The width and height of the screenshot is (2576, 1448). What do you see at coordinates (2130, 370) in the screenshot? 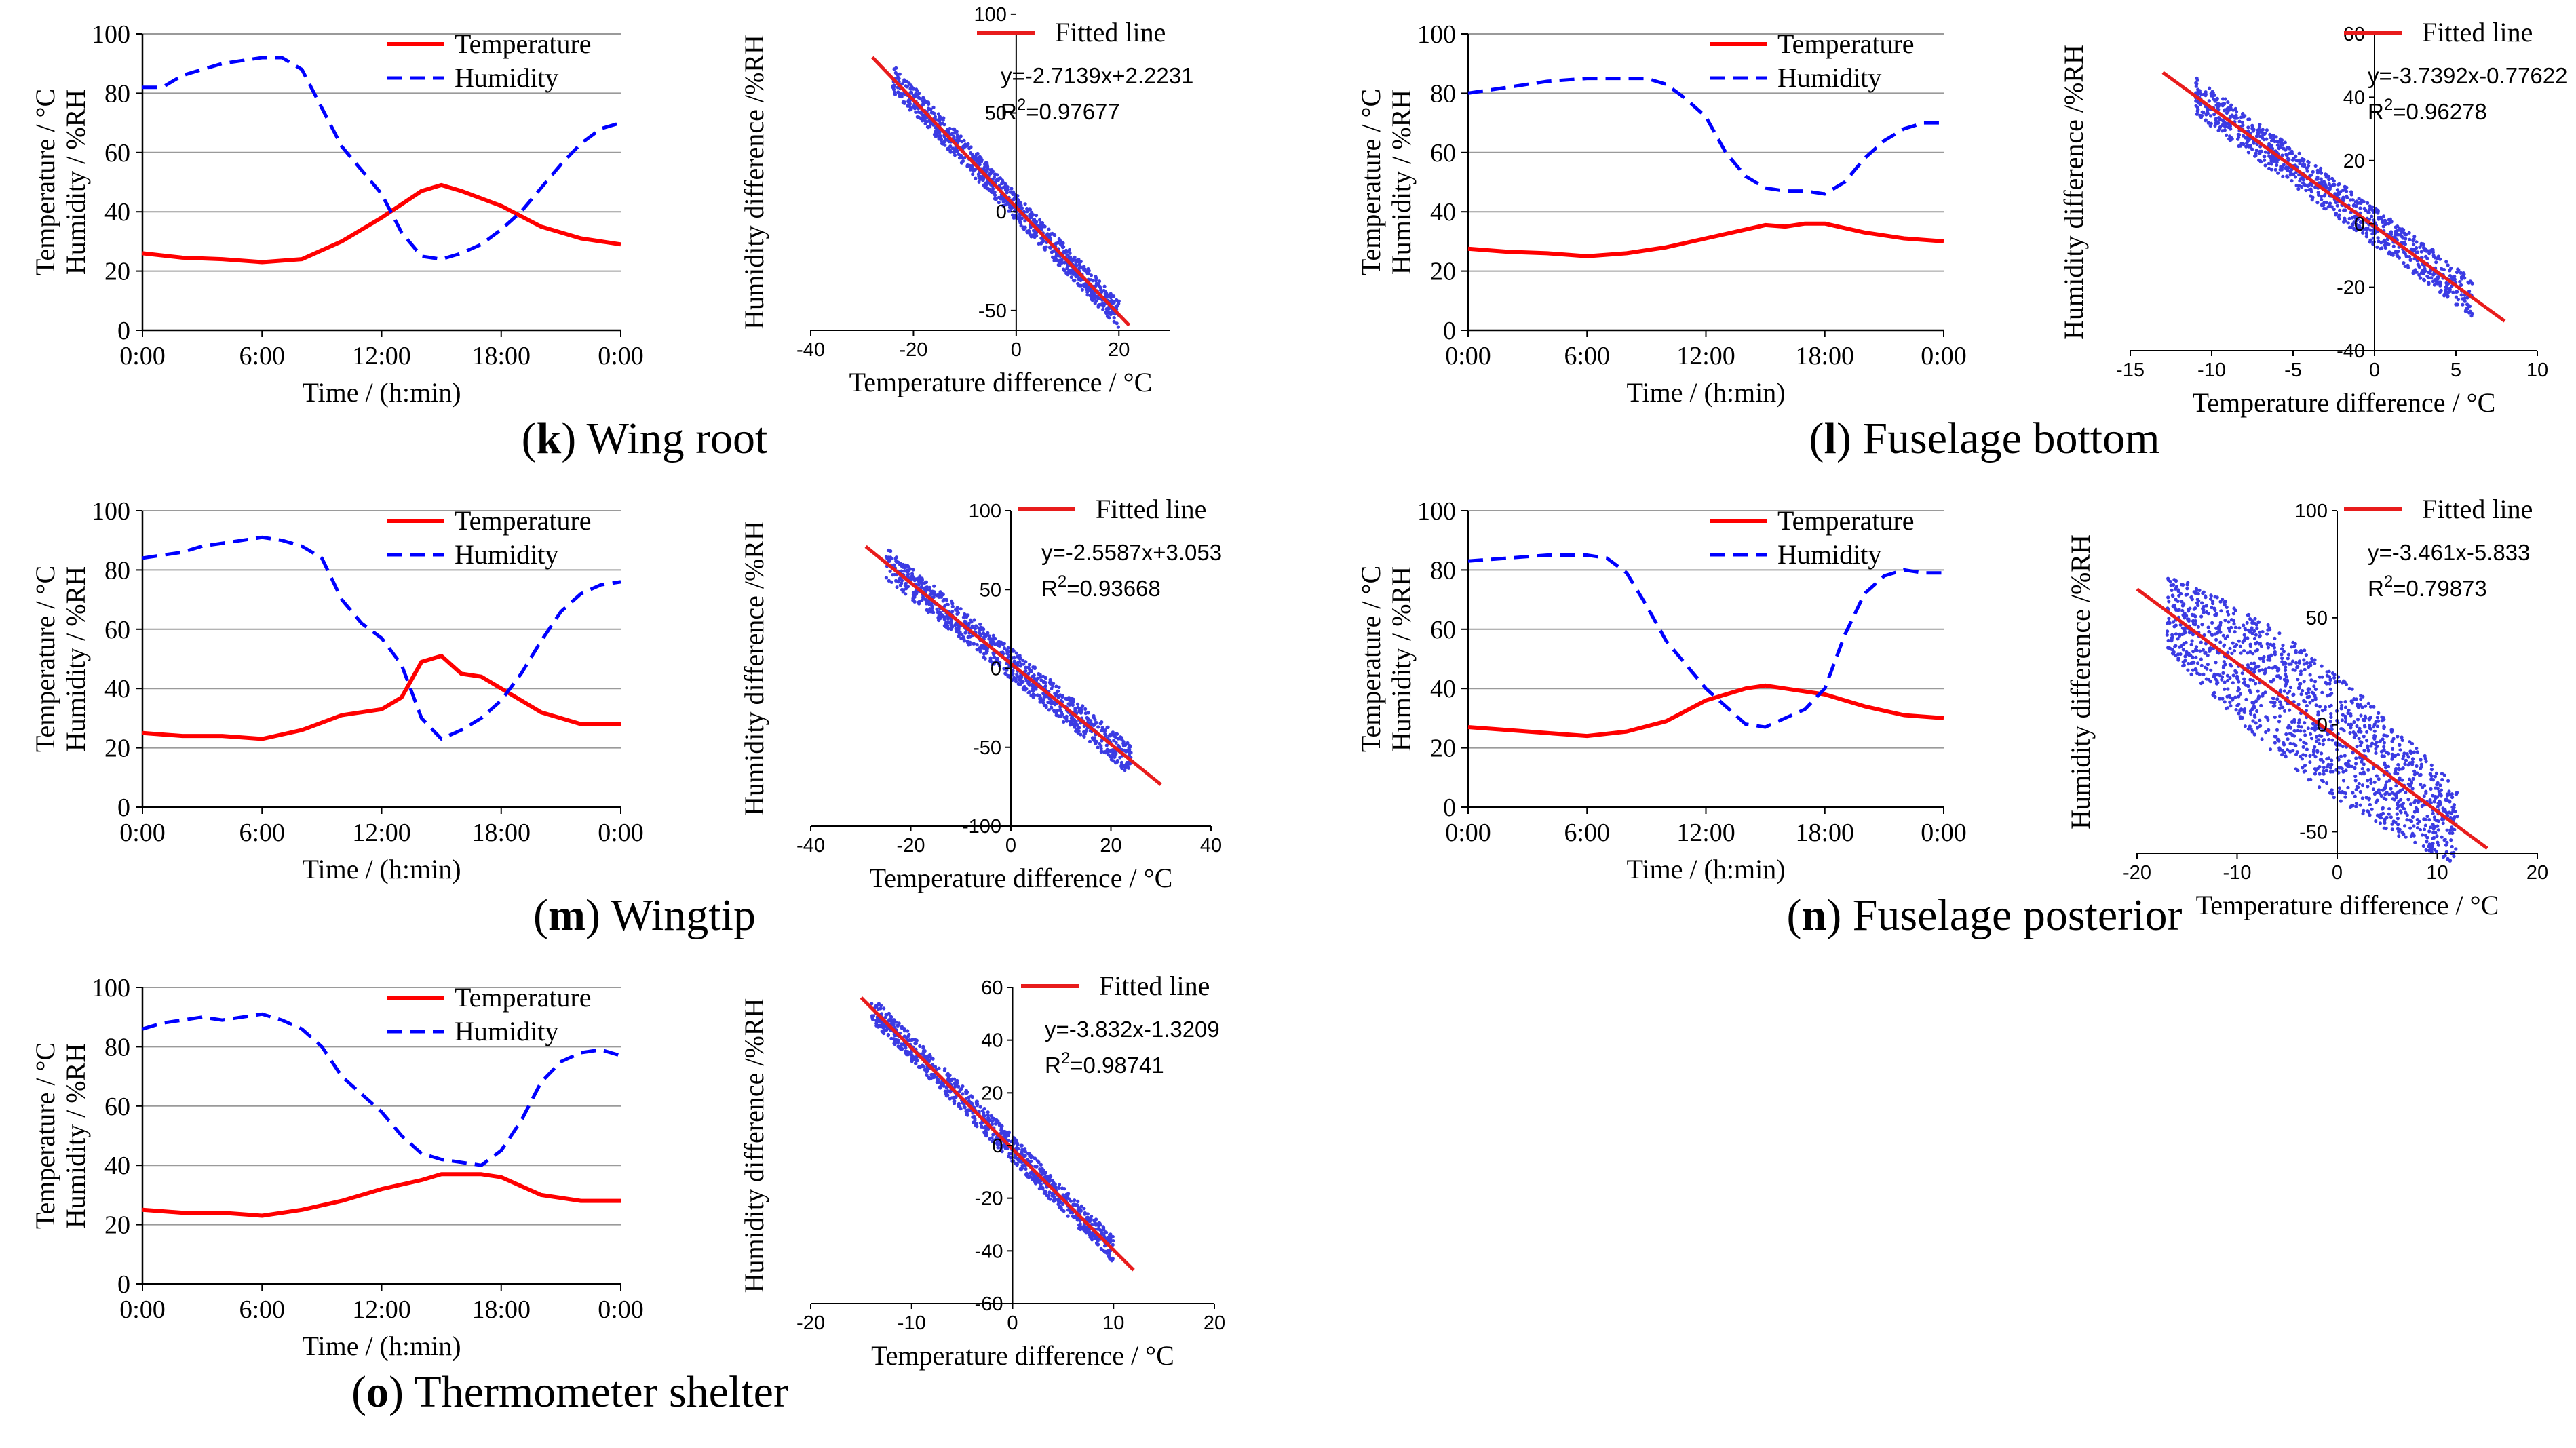
I see `x-tick-label: -15` at bounding box center [2130, 370].